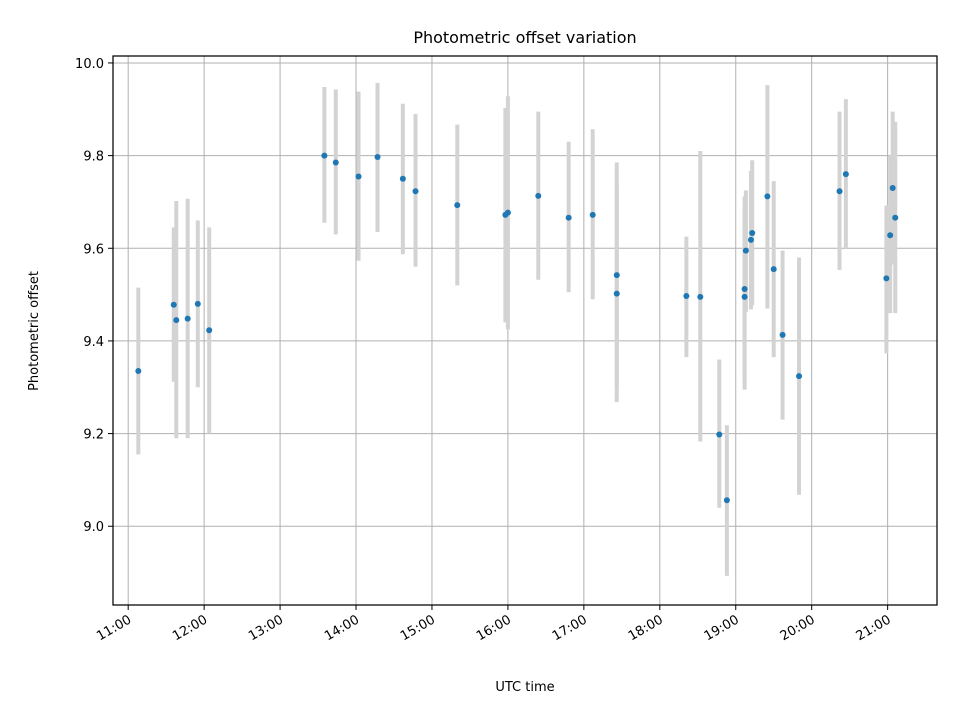 The width and height of the screenshot is (960, 720). Describe the element at coordinates (524, 687) in the screenshot. I see `x-axis-label: UTC time` at that location.